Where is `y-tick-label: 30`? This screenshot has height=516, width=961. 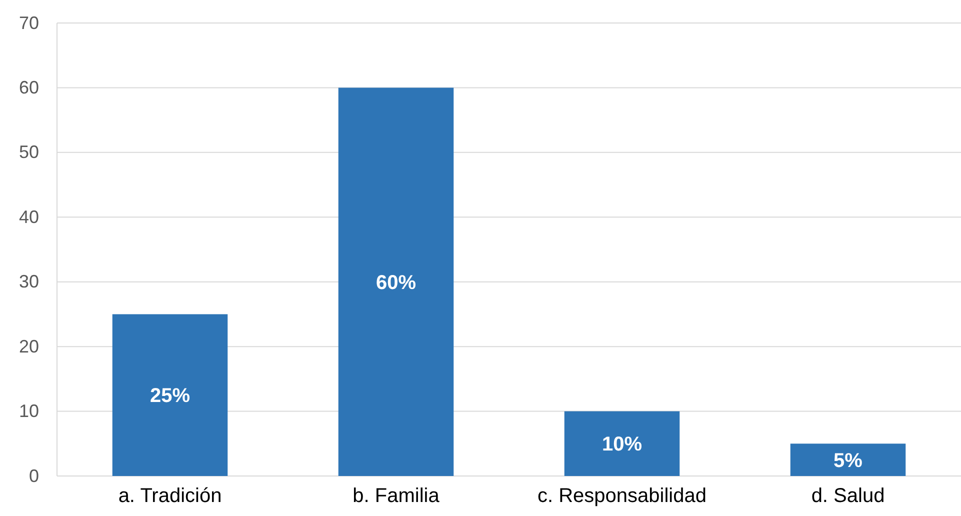
y-tick-label: 30 is located at coordinates (28, 282).